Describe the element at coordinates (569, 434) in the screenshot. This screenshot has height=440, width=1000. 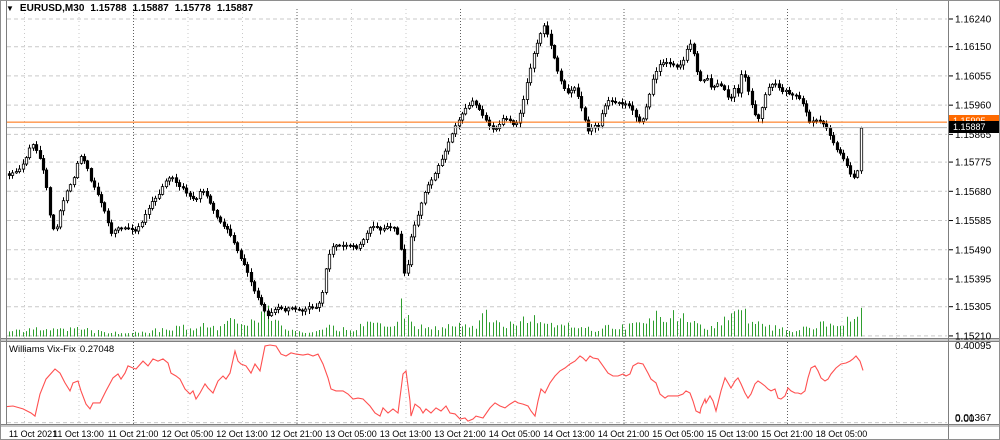
I see `time-axis-label: 14 Oct 13:00` at that location.